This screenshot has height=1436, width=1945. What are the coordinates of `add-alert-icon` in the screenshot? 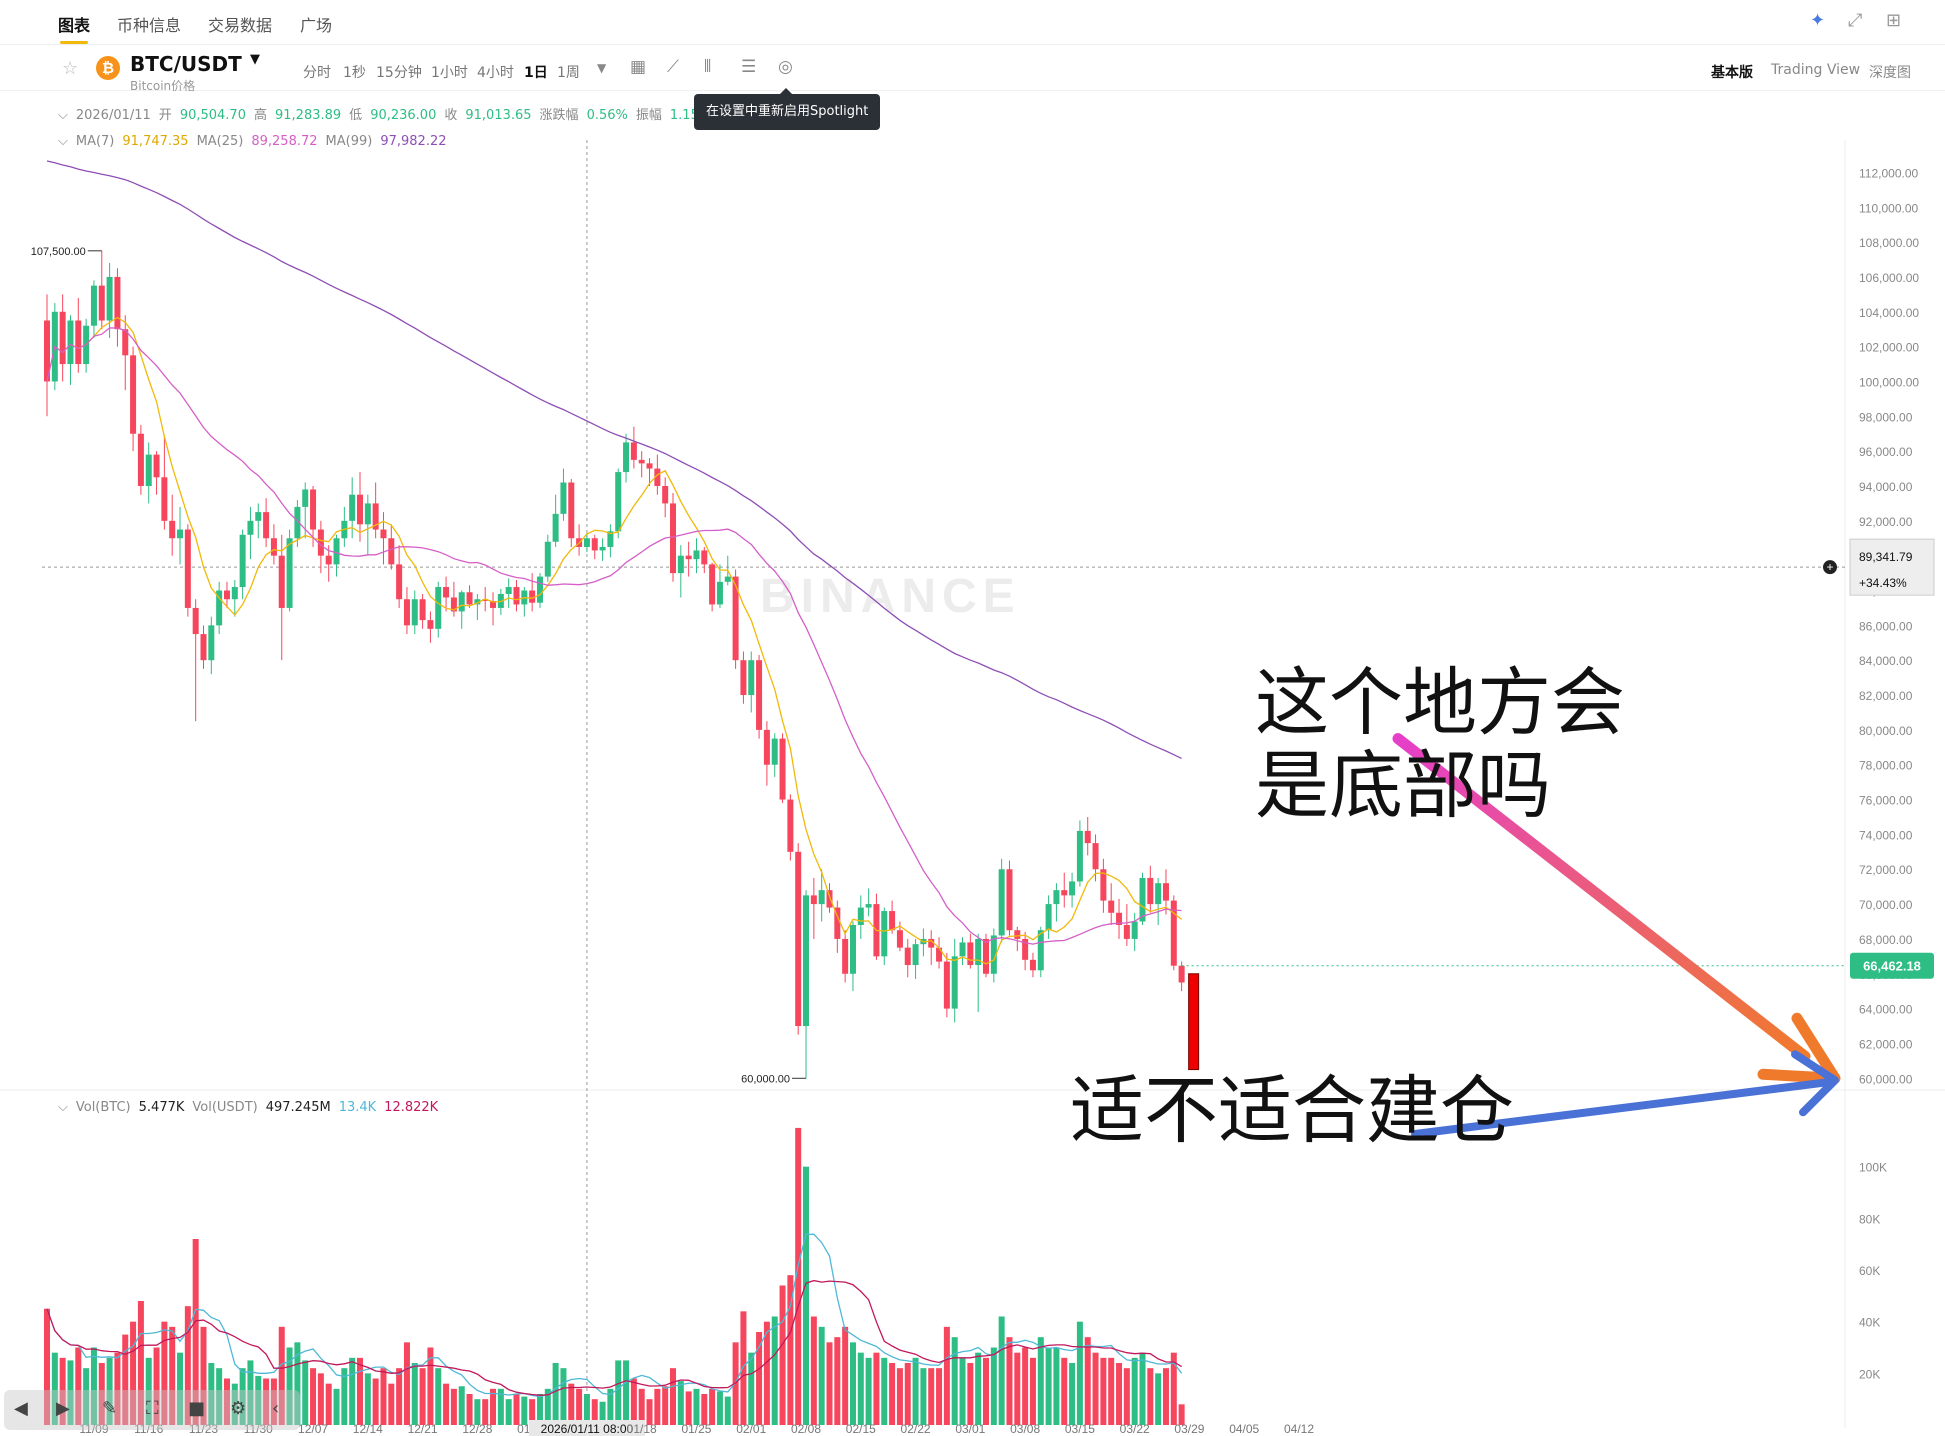 It's located at (1830, 567).